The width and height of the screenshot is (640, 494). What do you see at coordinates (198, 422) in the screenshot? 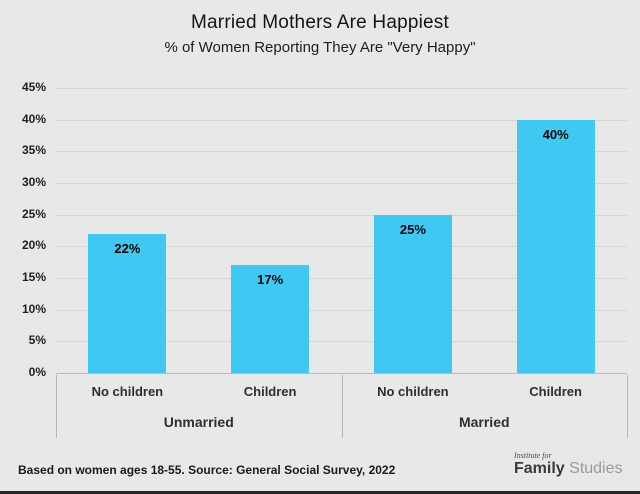
I see `group-label: Unmarried` at bounding box center [198, 422].